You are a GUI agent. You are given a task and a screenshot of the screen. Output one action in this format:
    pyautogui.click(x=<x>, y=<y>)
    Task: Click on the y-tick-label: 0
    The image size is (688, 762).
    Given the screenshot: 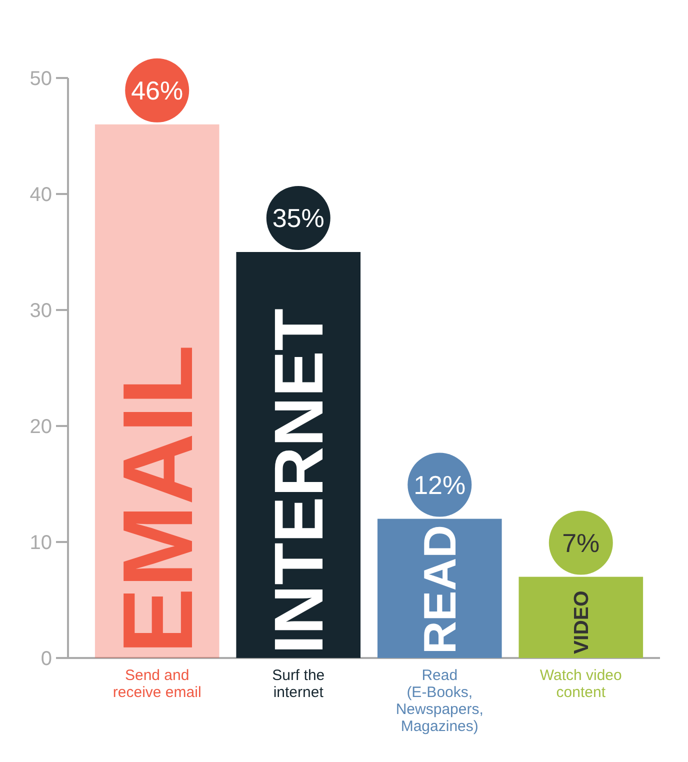 What is the action you would take?
    pyautogui.click(x=46, y=659)
    